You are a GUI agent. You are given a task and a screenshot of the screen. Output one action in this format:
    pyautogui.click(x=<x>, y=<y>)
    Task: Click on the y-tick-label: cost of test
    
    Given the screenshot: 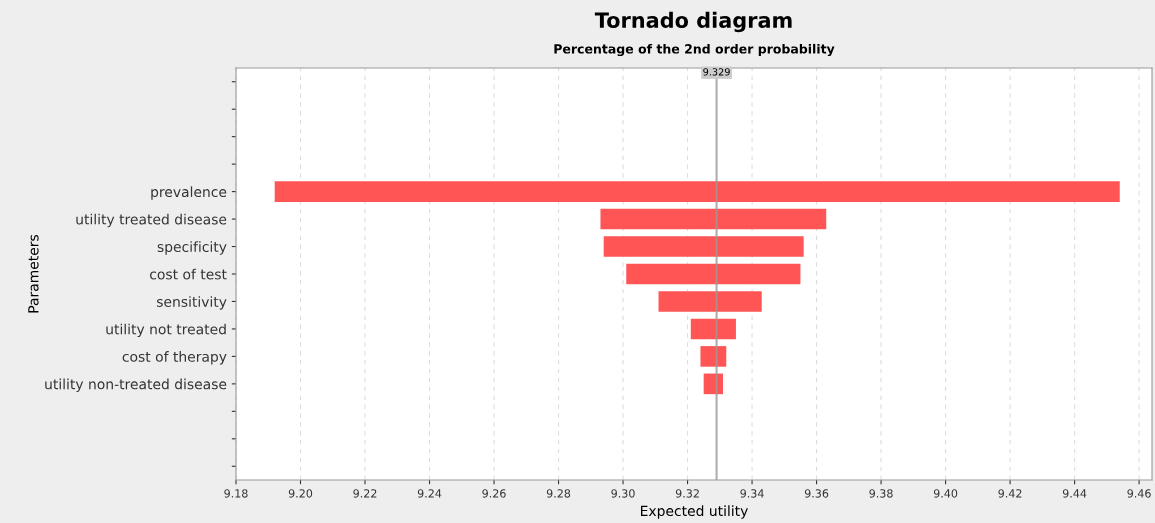 What is the action you would take?
    pyautogui.click(x=188, y=274)
    